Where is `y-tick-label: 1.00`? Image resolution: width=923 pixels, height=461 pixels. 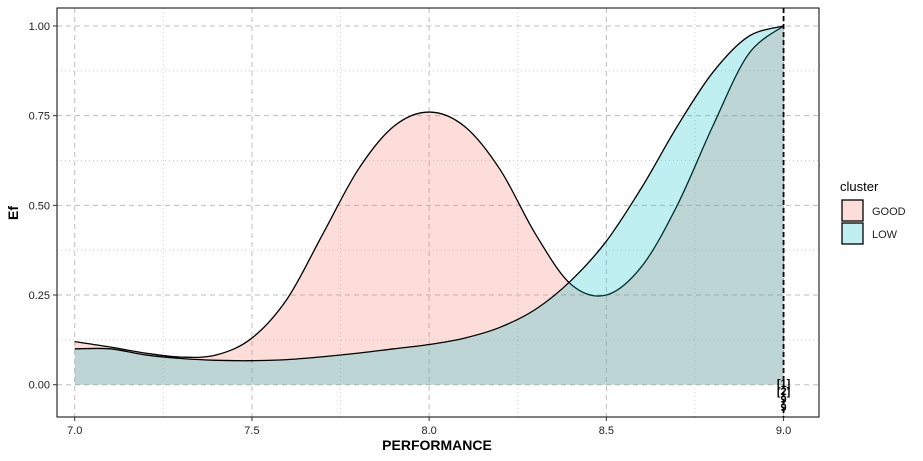 y-tick-label: 1.00 is located at coordinates (39, 27).